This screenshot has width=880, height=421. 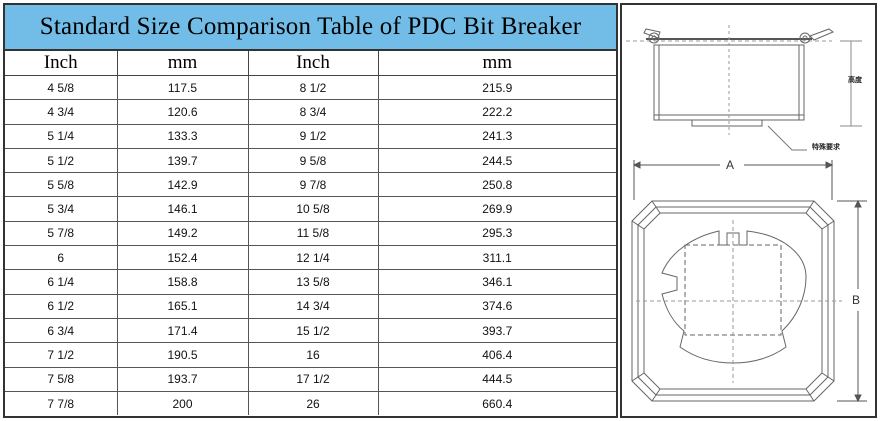 What do you see at coordinates (733, 180) in the screenshot?
I see `dimension-a` at bounding box center [733, 180].